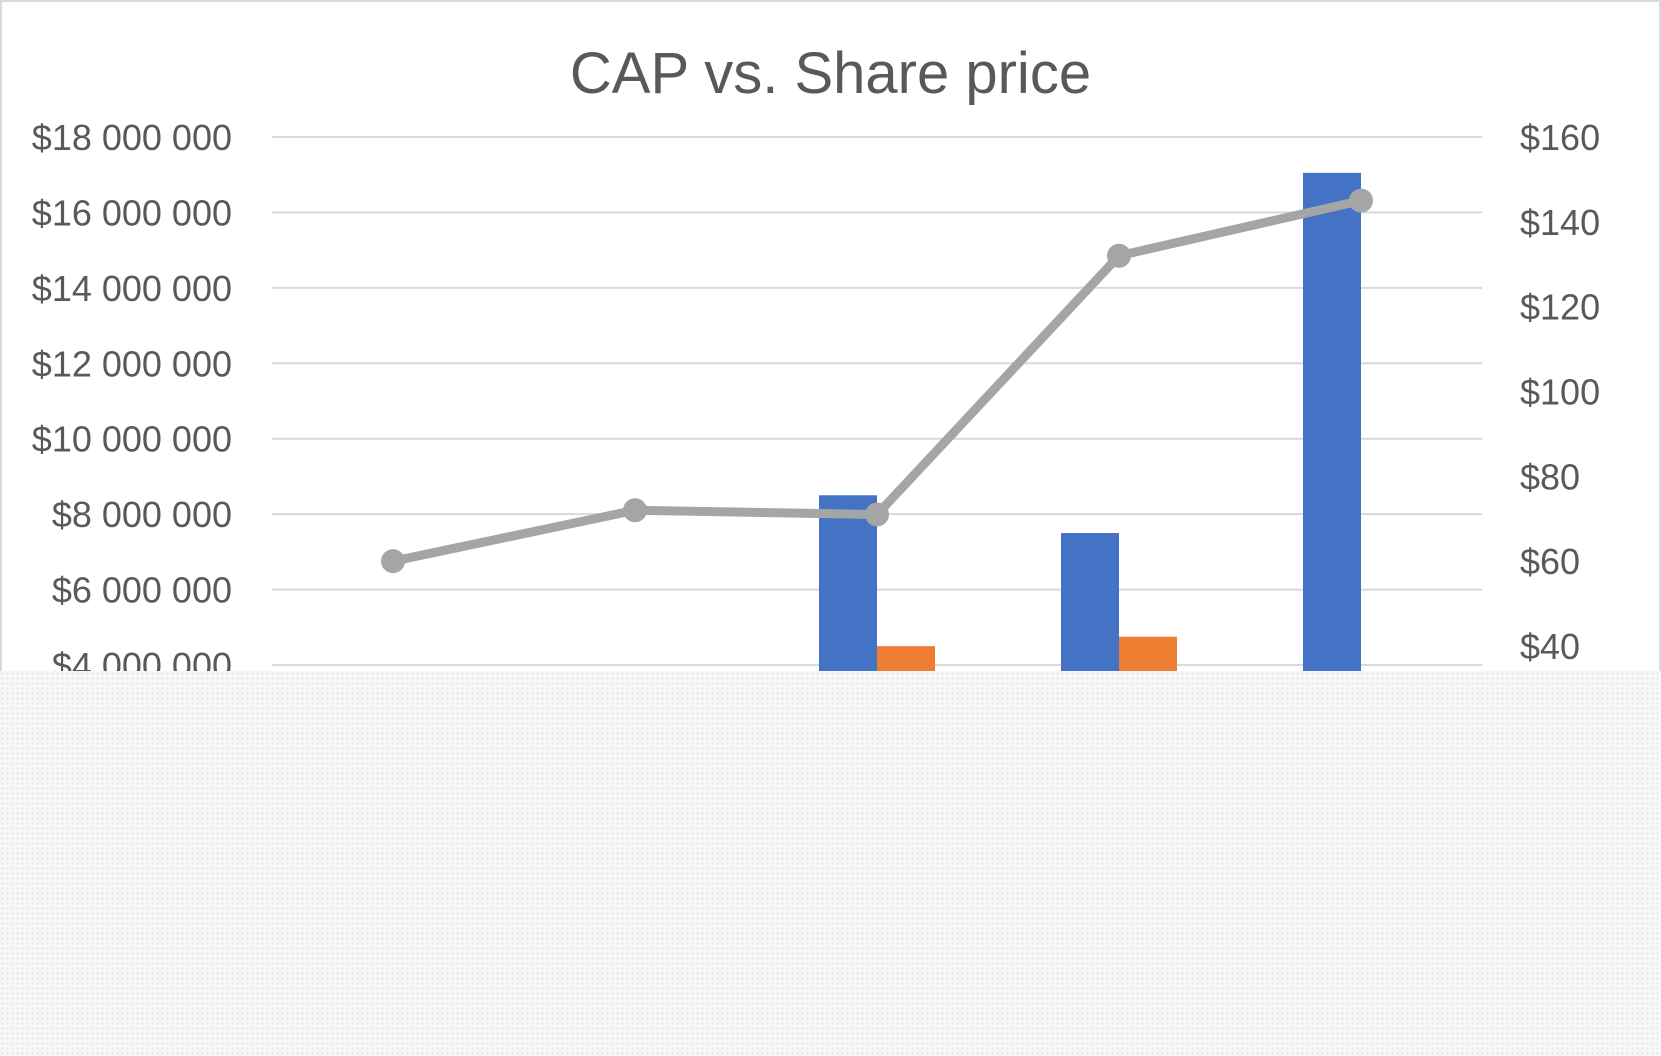 The width and height of the screenshot is (1661, 1056). Describe the element at coordinates (142, 590) in the screenshot. I see `left-axis-tick-label: $6 000 000` at that location.